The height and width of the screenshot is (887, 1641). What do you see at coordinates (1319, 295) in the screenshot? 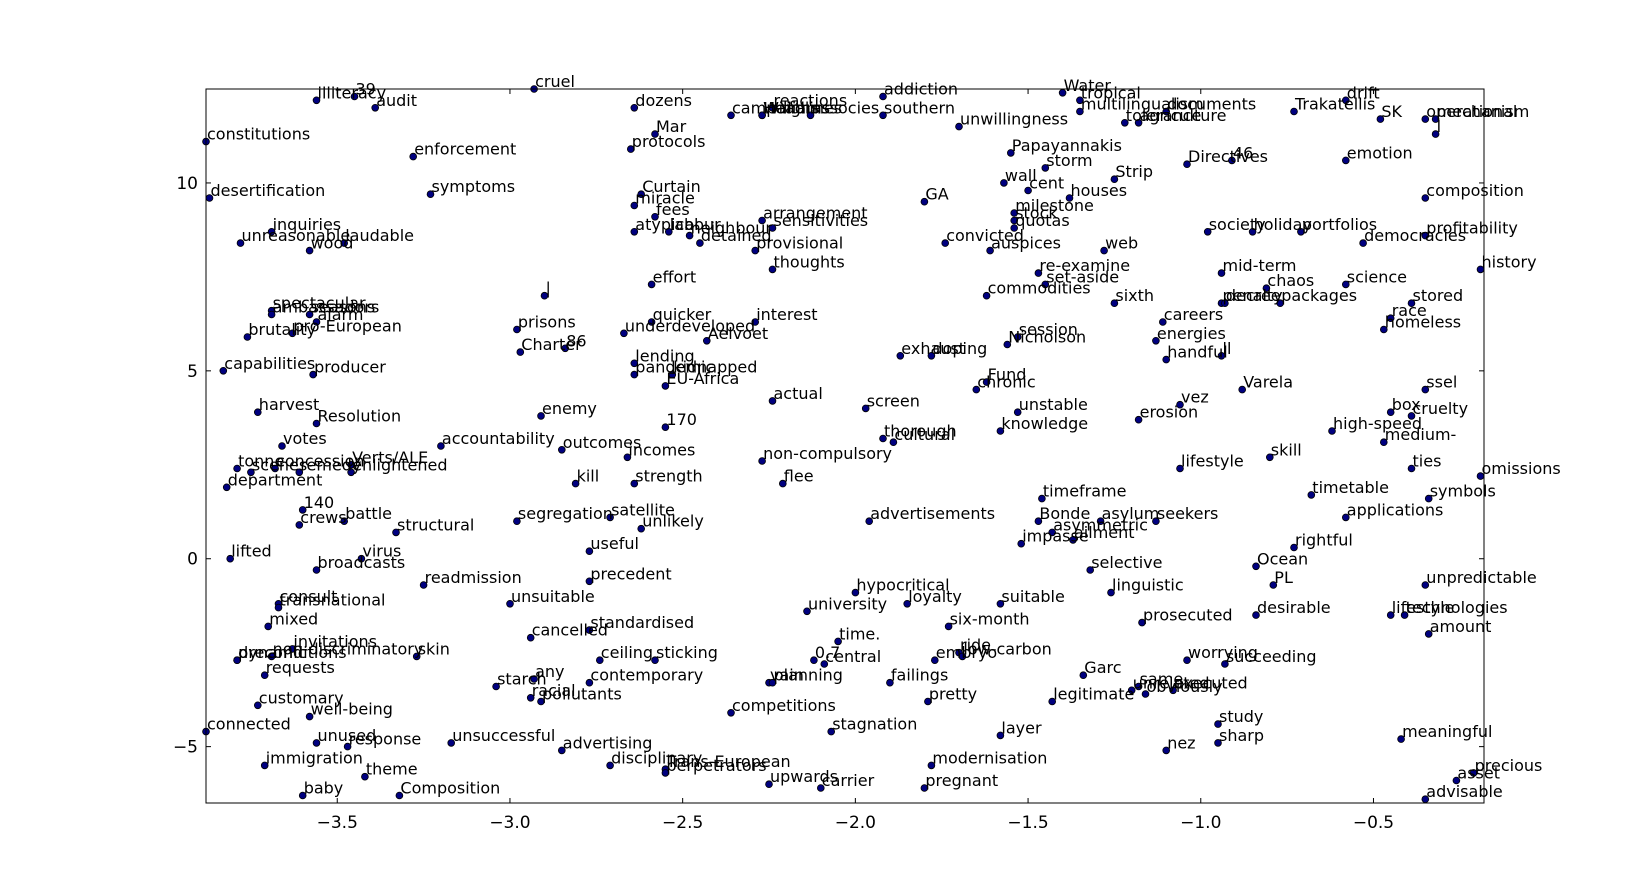
I see `point-label: packages` at bounding box center [1319, 295].